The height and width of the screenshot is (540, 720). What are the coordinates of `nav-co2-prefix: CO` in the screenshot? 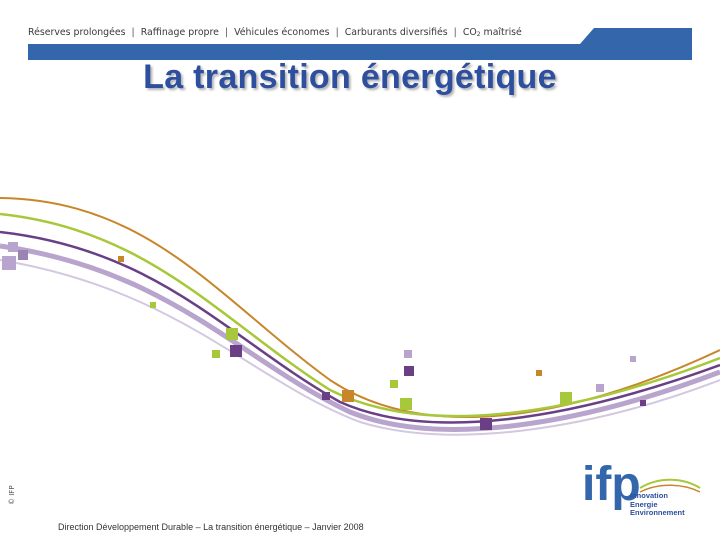 It's located at (469, 32).